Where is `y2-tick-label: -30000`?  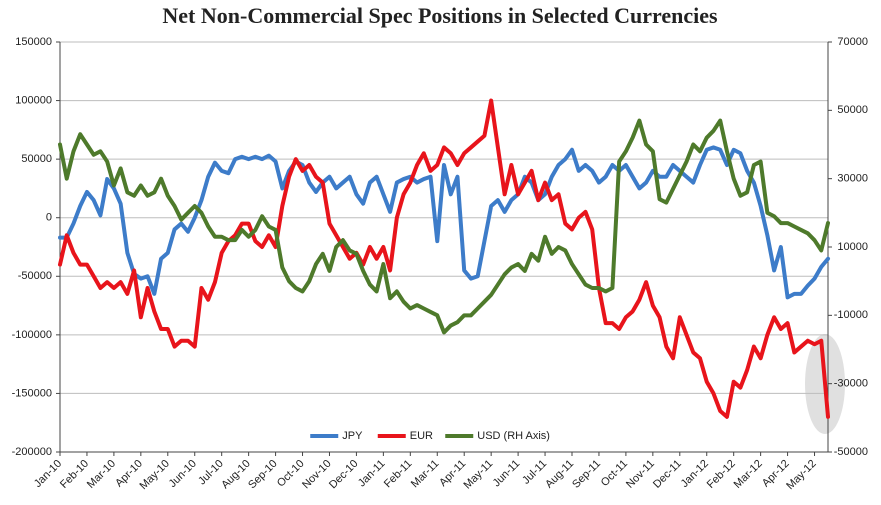
y2-tick-label: -30000 is located at coordinates (851, 384).